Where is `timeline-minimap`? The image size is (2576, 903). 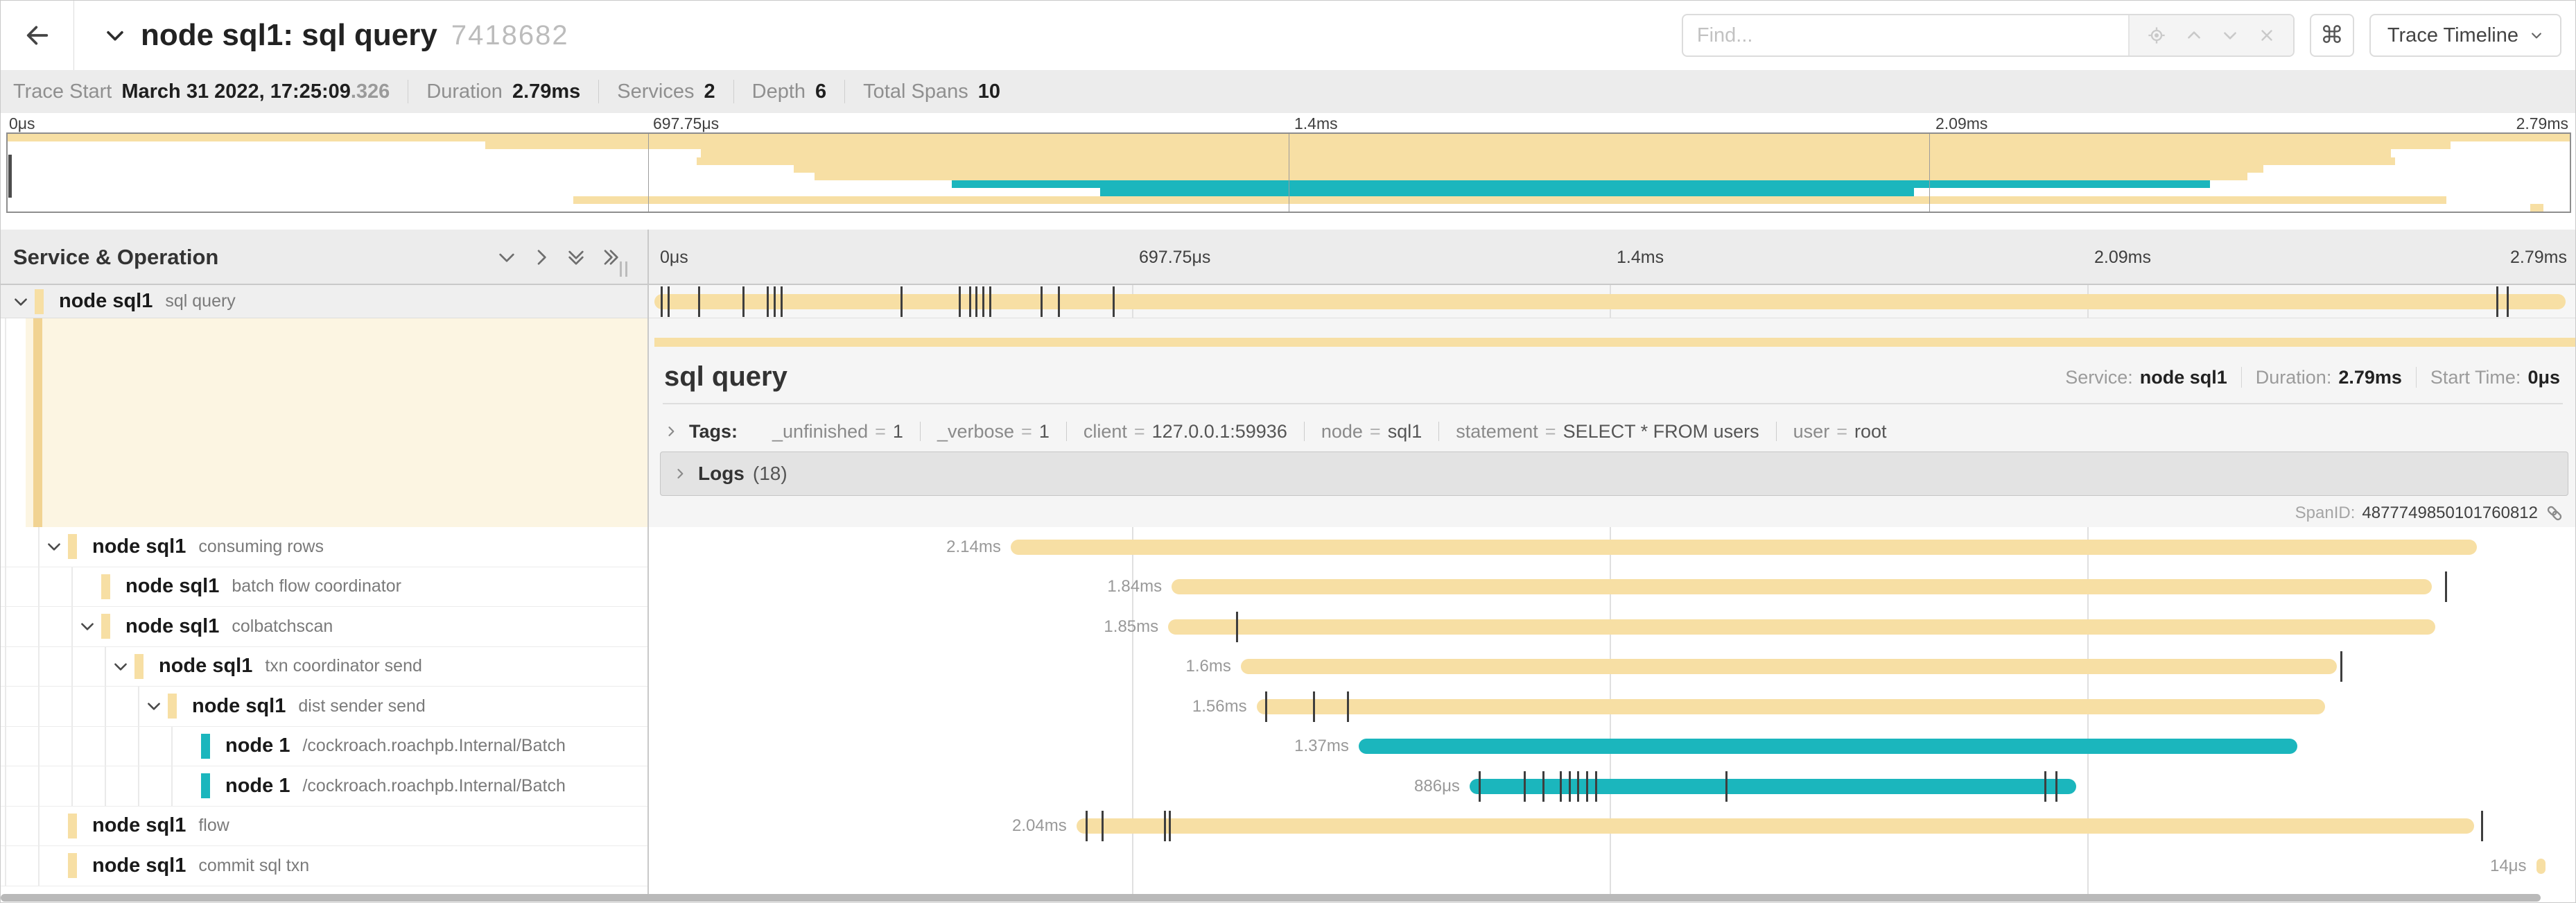
timeline-minimap is located at coordinates (1288, 172).